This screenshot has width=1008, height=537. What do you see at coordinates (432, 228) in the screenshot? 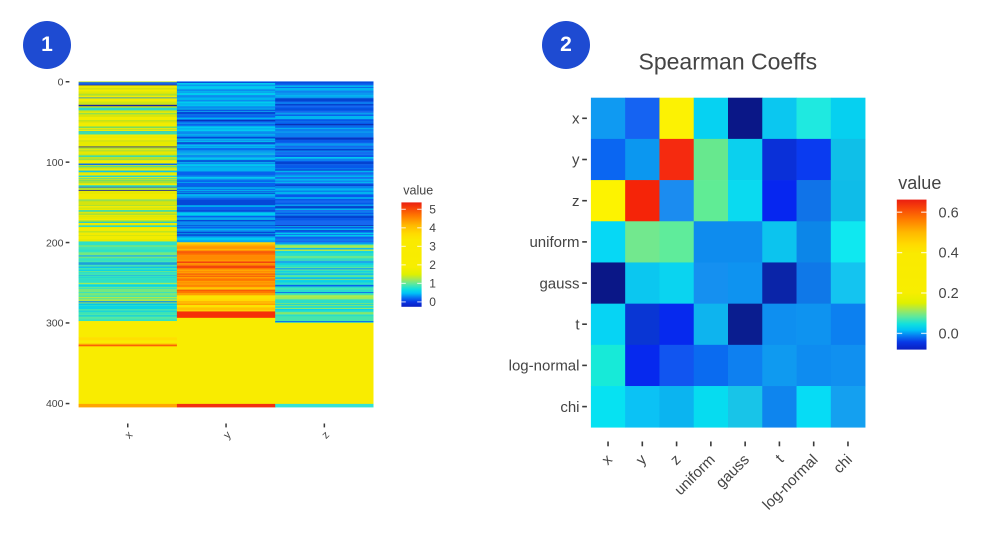
I see `svg-text: 4` at bounding box center [432, 228].